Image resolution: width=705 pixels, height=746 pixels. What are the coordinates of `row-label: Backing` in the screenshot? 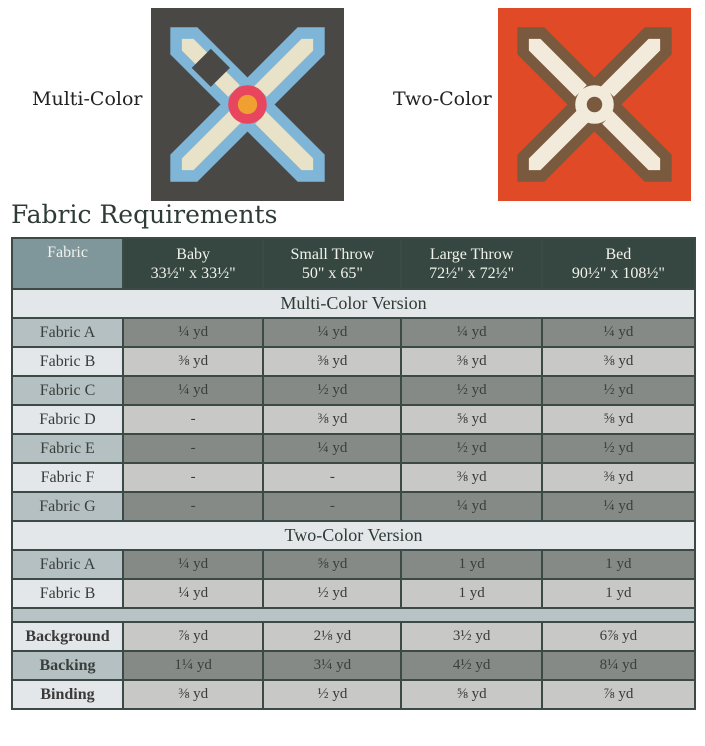 It's located at (67, 665).